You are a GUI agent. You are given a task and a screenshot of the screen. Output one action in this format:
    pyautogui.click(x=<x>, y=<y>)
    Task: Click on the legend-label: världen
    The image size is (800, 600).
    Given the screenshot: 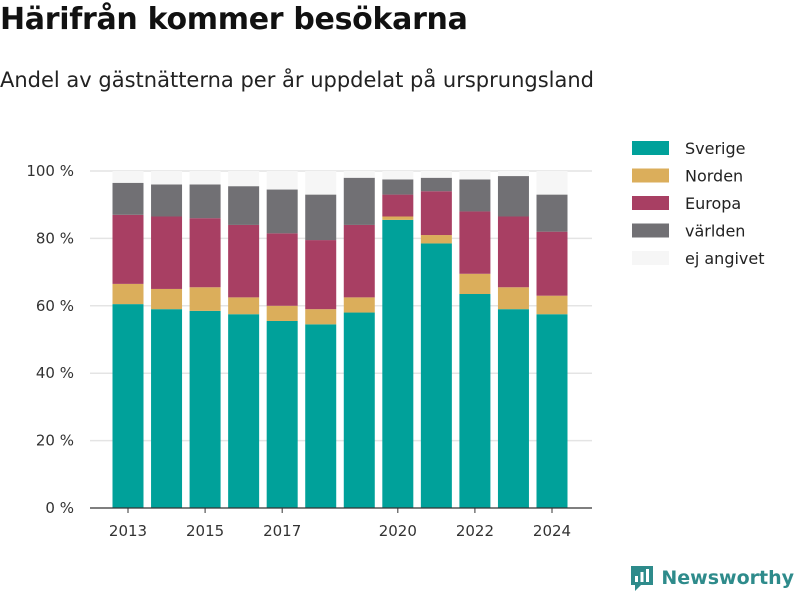 What is the action you would take?
    pyautogui.click(x=715, y=231)
    